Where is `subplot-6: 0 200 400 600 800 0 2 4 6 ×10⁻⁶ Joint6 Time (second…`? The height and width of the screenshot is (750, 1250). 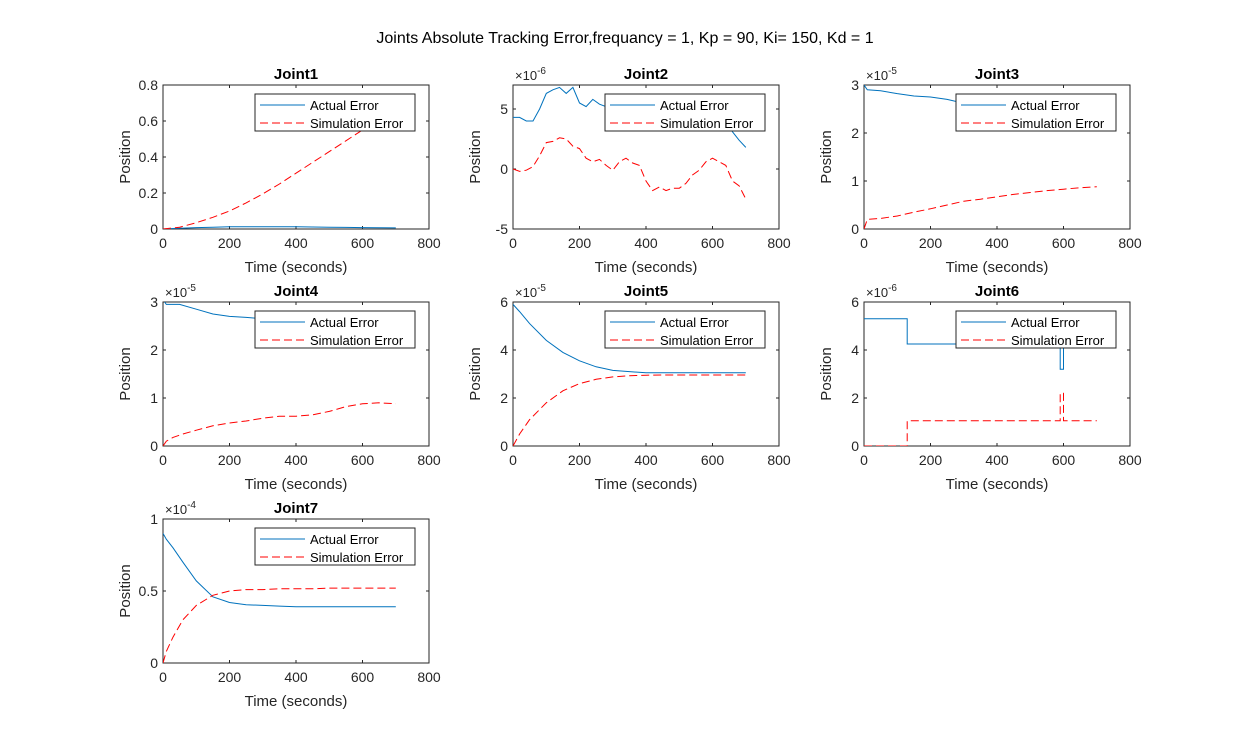 subplot-6: 0 200 400 600 800 0 2 4 6 ×10⁻⁶ Joint6 Time (second… is located at coordinates (980, 388).